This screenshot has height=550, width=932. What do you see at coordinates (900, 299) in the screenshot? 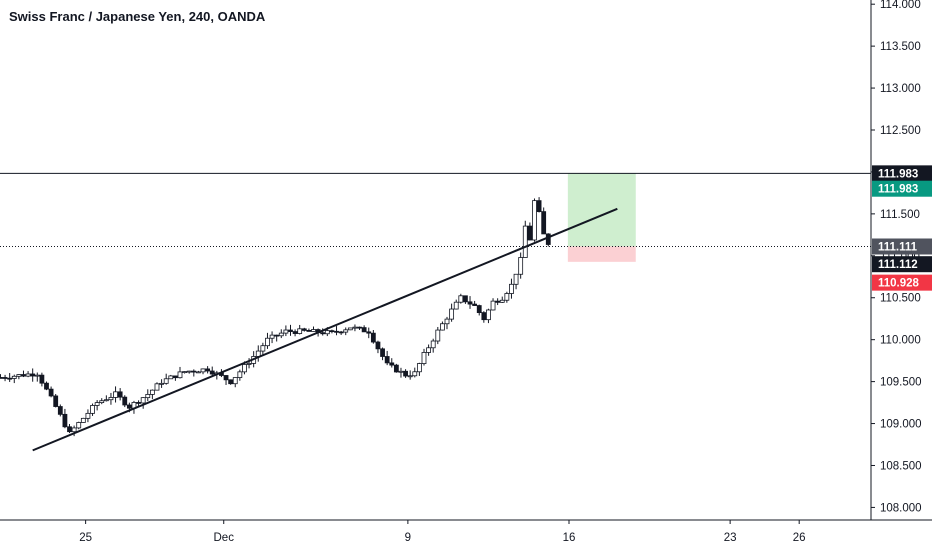
I see `price-tick-label: 110.500` at bounding box center [900, 299].